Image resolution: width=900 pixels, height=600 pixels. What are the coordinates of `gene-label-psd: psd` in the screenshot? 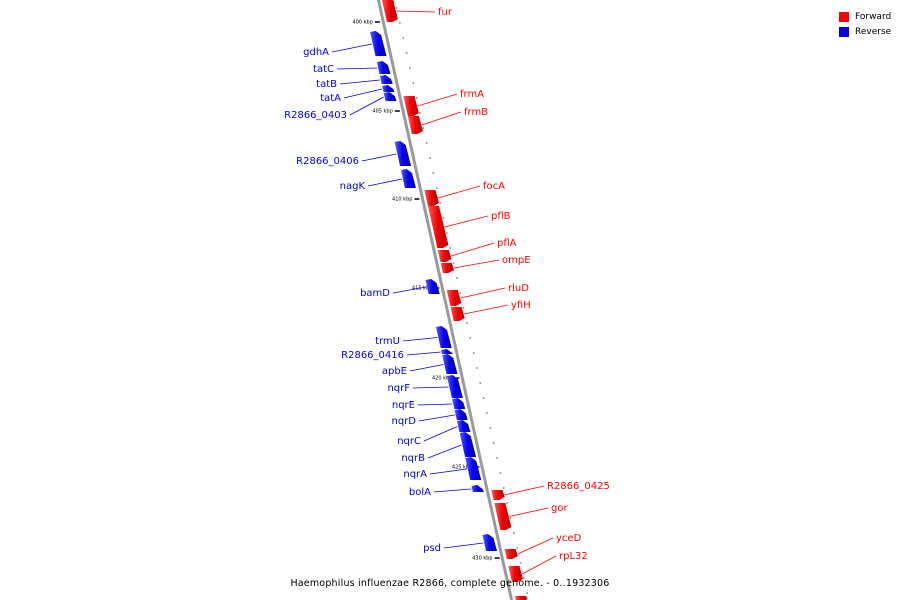 It's located at (432, 548).